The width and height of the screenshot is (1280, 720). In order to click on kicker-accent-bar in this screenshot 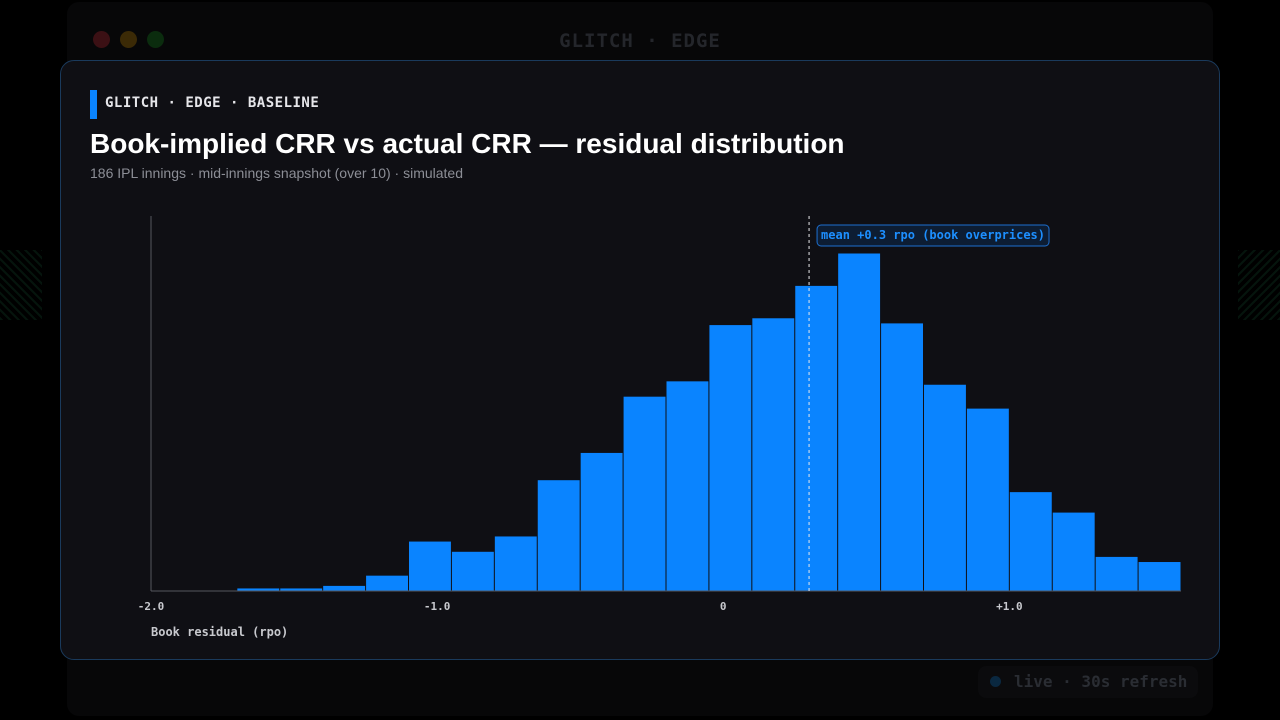, I will do `click(93, 104)`.